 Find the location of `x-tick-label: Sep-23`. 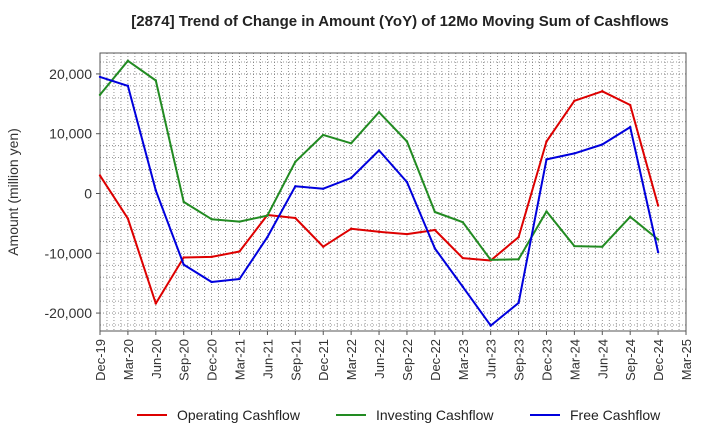

x-tick-label: Sep-23 is located at coordinates (519, 360).